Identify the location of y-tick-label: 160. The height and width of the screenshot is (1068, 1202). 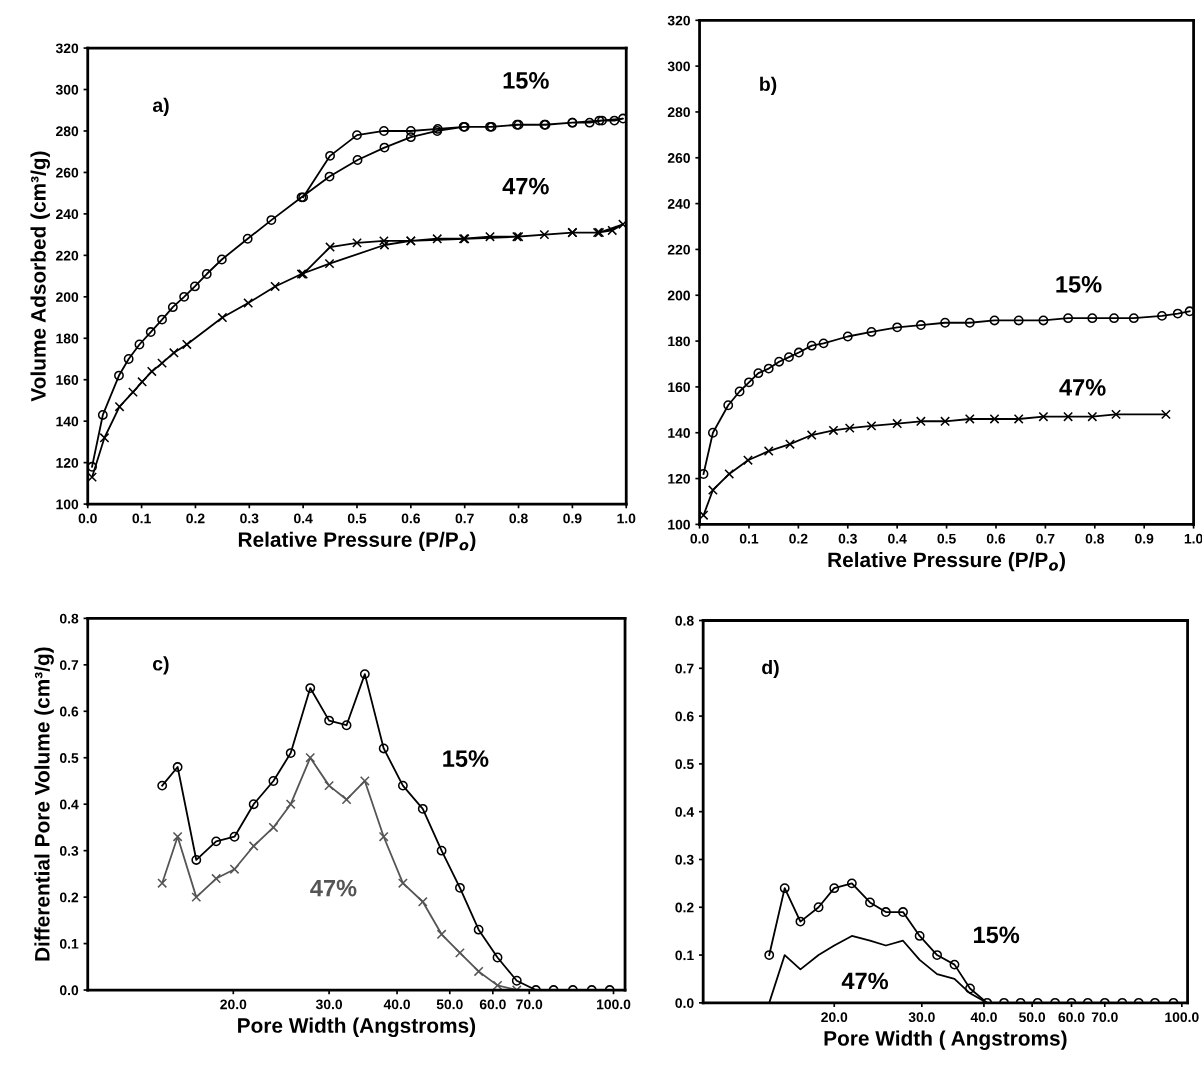
(679, 387).